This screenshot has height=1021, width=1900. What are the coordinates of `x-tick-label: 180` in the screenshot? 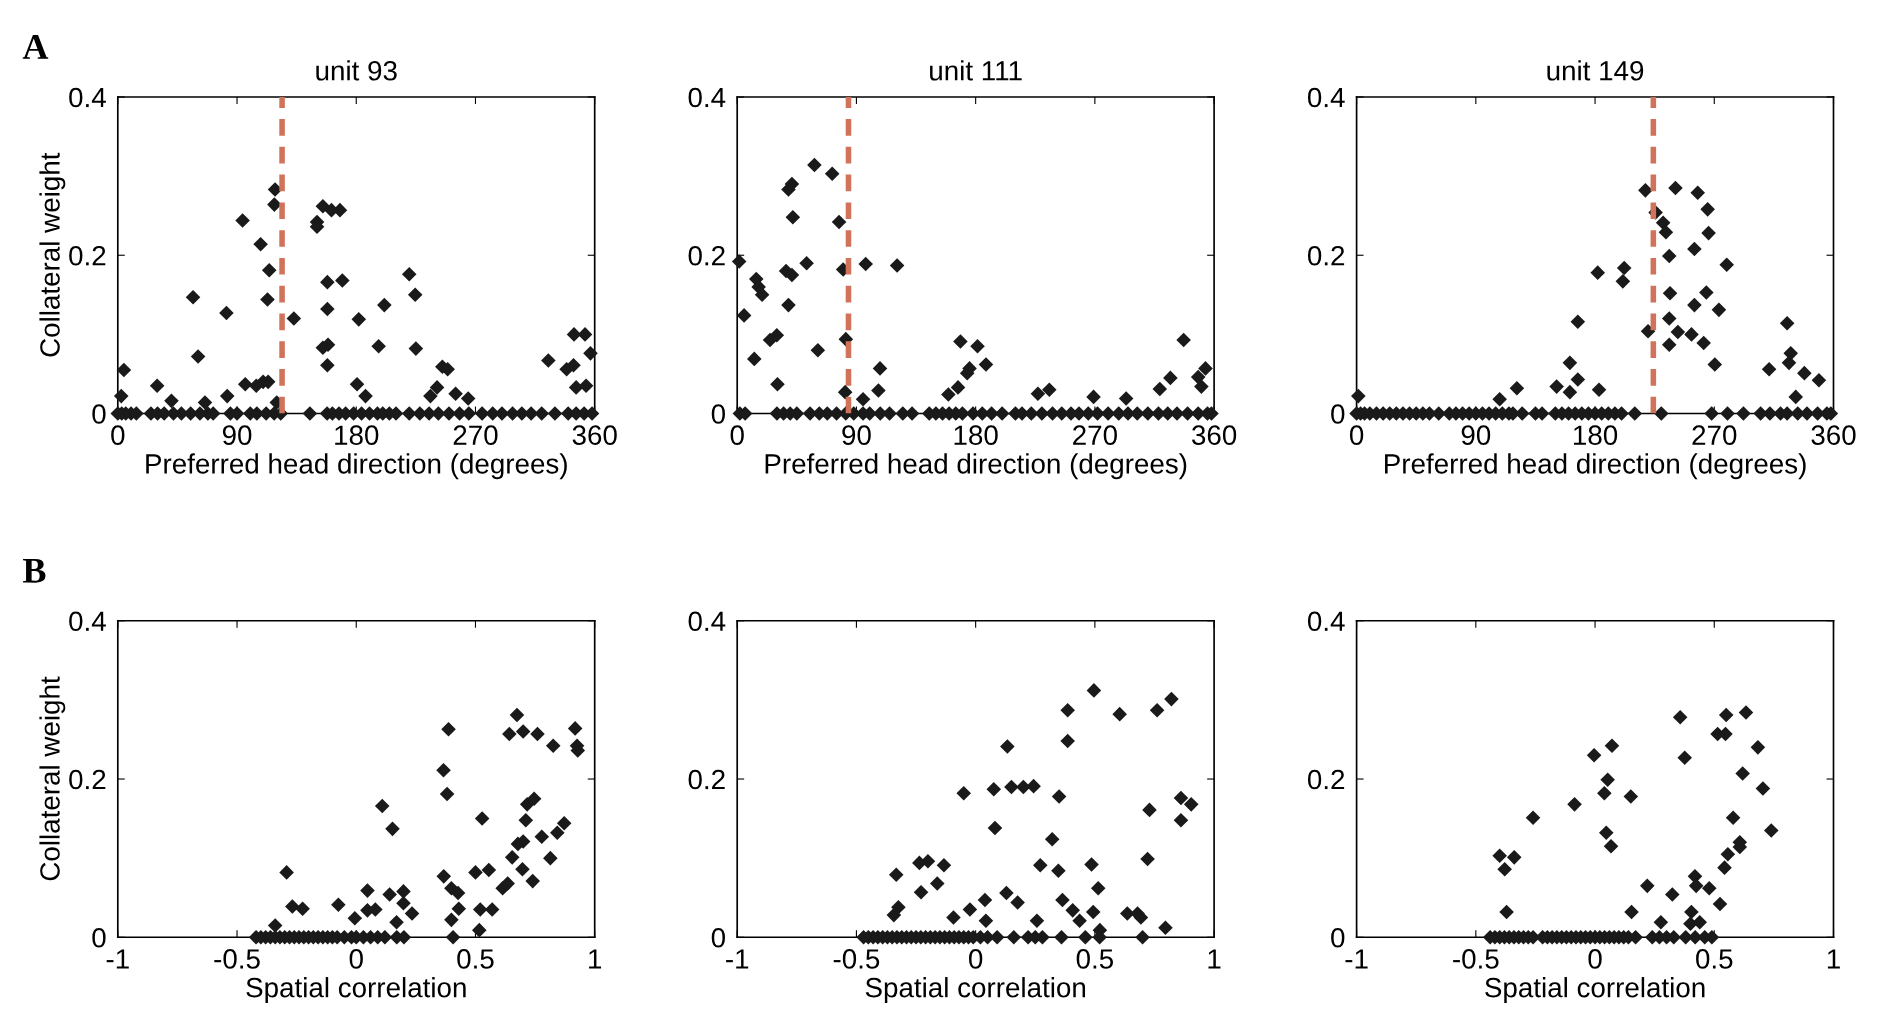 It's located at (976, 435).